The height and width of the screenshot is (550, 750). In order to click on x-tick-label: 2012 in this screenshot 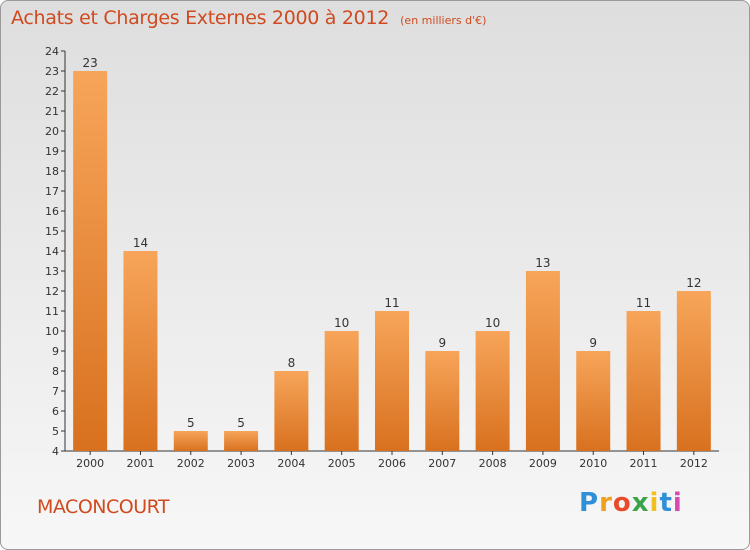, I will do `click(694, 463)`.